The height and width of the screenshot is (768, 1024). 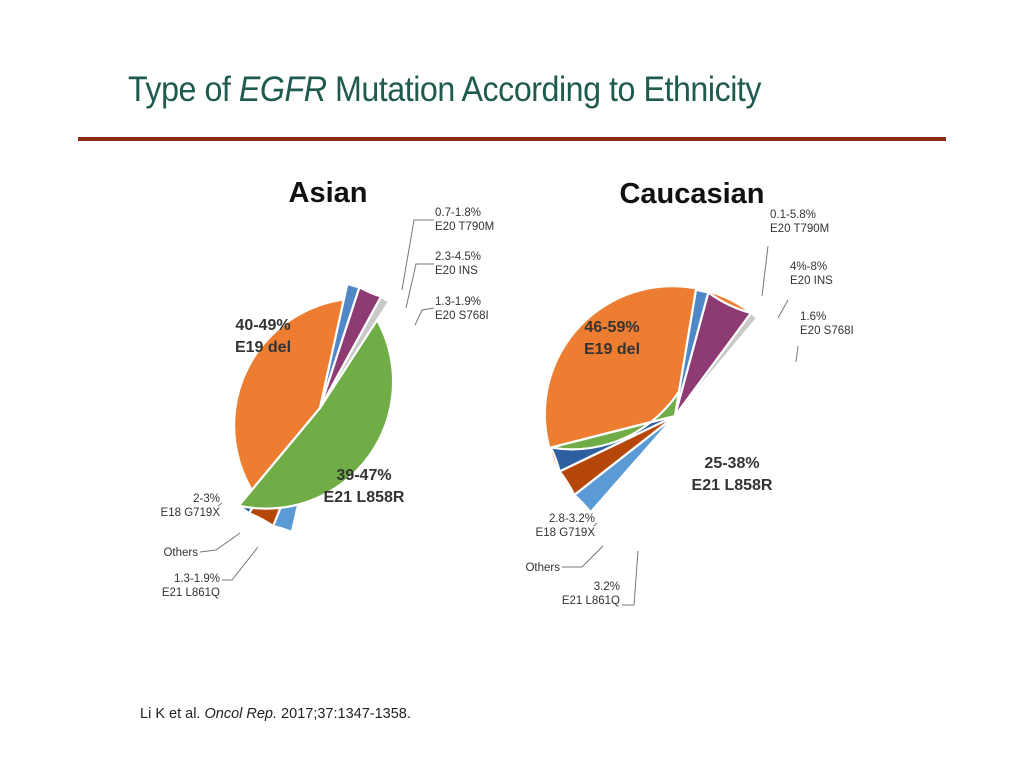 I want to click on asian-leader-e20-ins, so click(x=419, y=286).